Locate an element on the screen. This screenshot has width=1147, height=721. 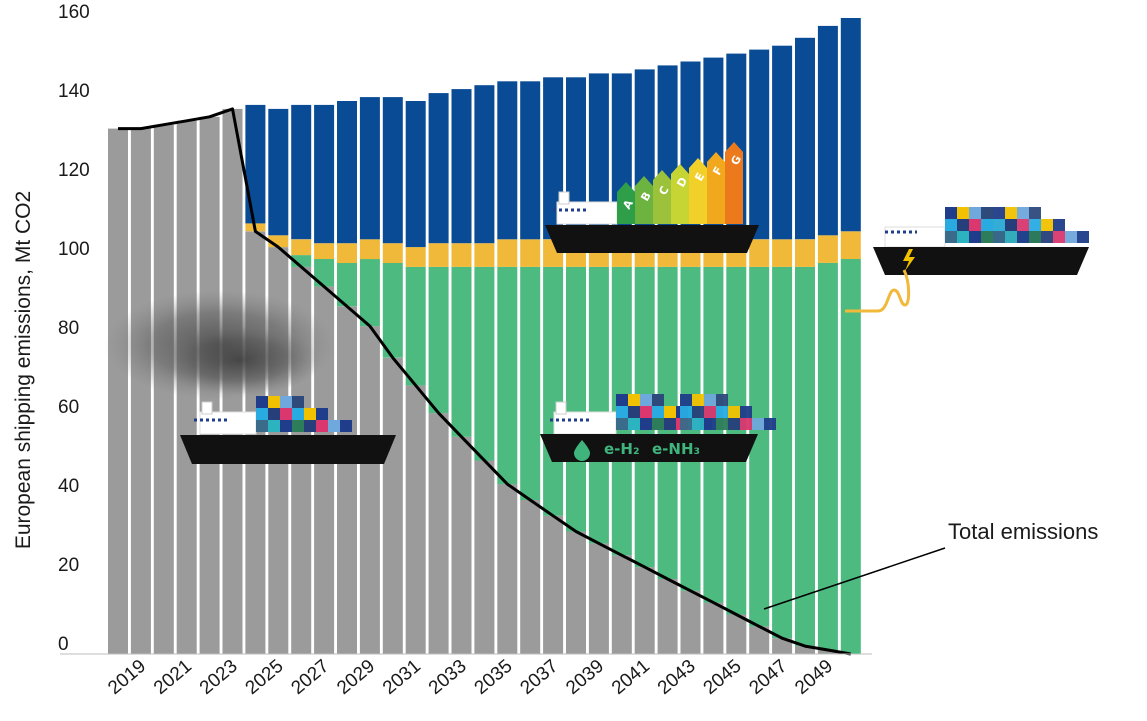
bar-2047-s3 is located at coordinates (782, 142).